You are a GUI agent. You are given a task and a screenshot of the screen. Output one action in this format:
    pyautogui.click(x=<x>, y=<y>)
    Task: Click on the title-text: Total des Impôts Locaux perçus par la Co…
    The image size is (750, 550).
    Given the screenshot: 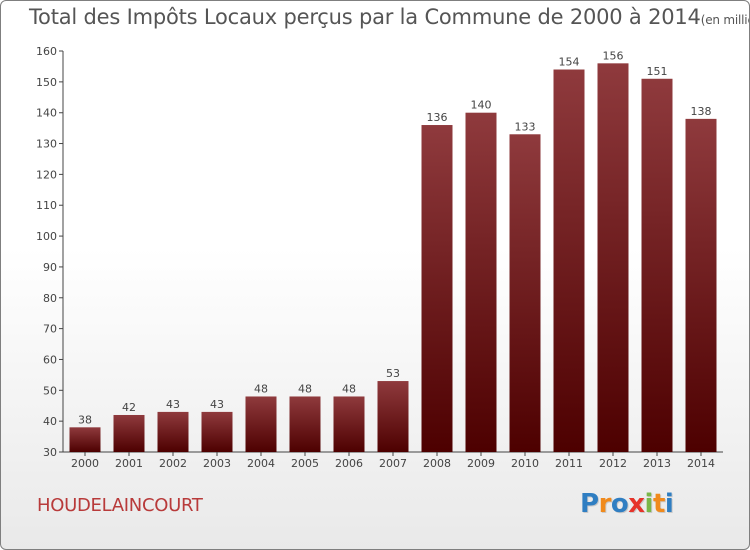 What is the action you would take?
    pyautogui.click(x=365, y=17)
    